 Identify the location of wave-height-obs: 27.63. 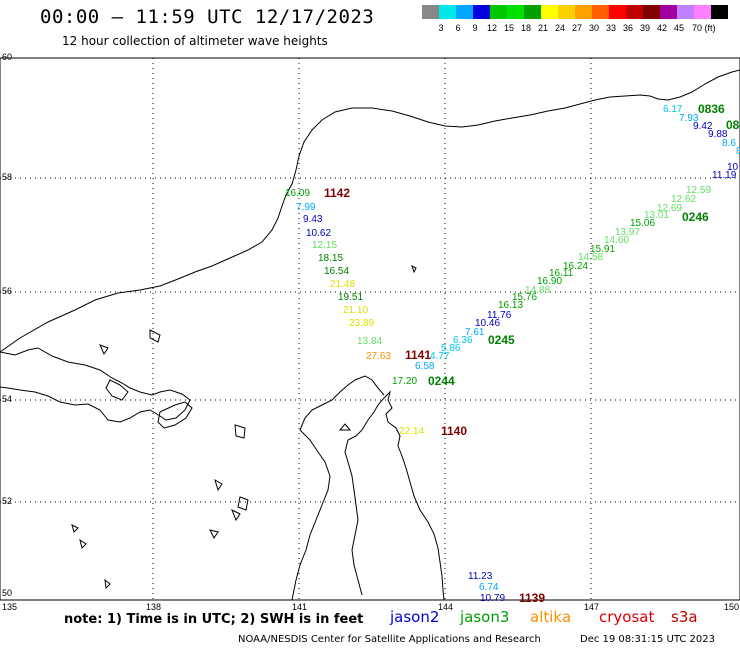
(379, 356).